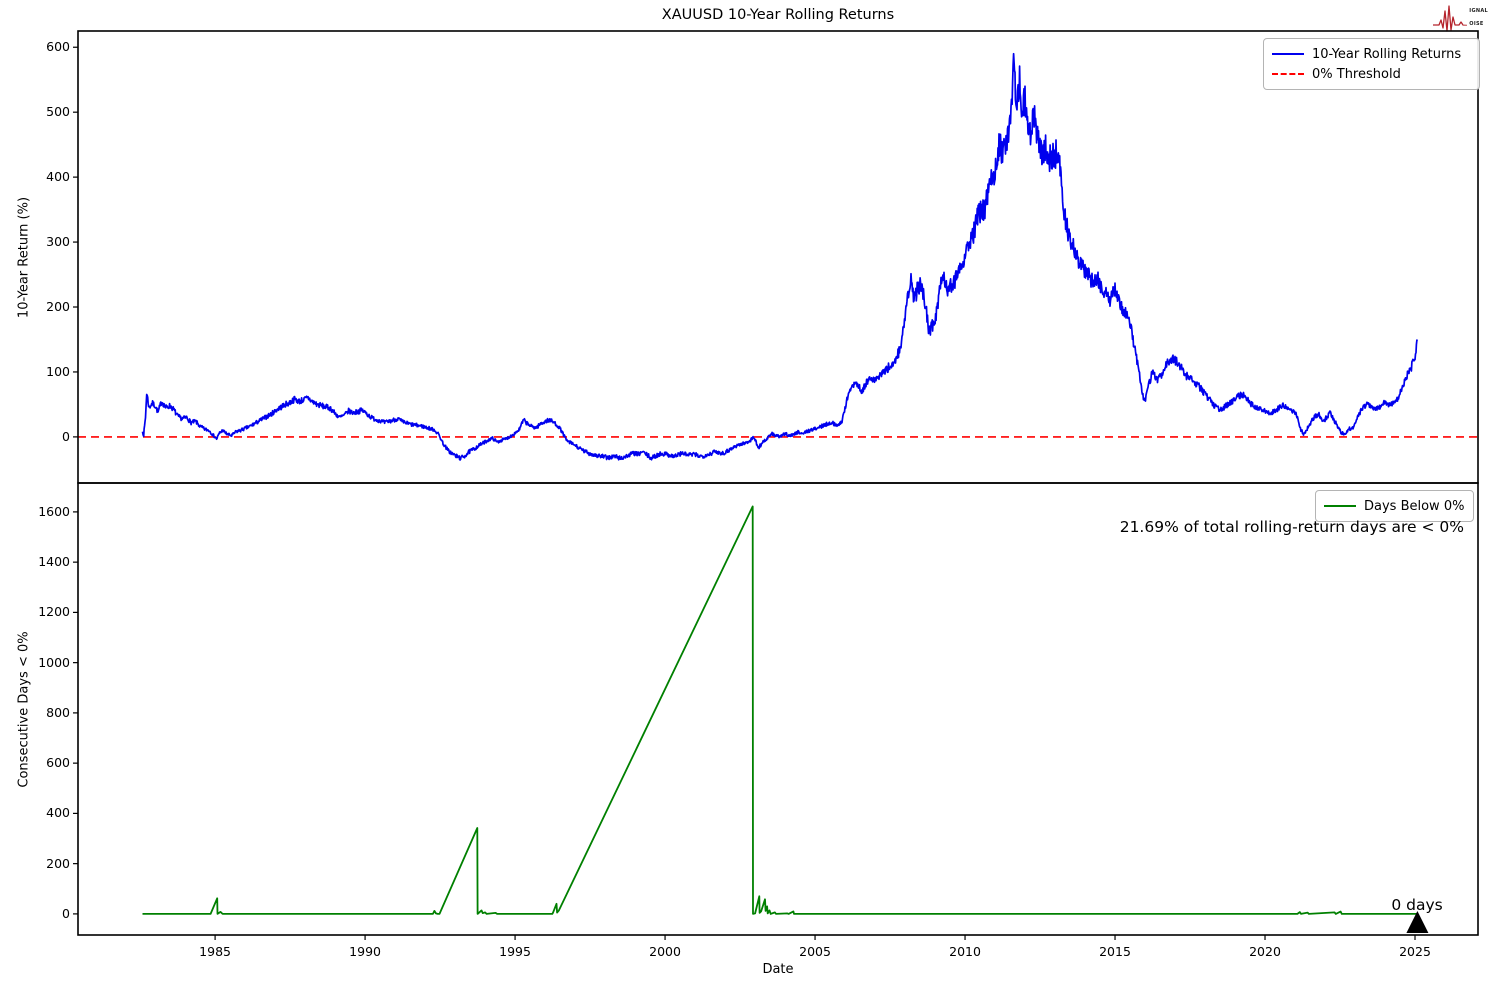 The height and width of the screenshot is (989, 1490). I want to click on x-tick-label: 2015, so click(1115, 951).